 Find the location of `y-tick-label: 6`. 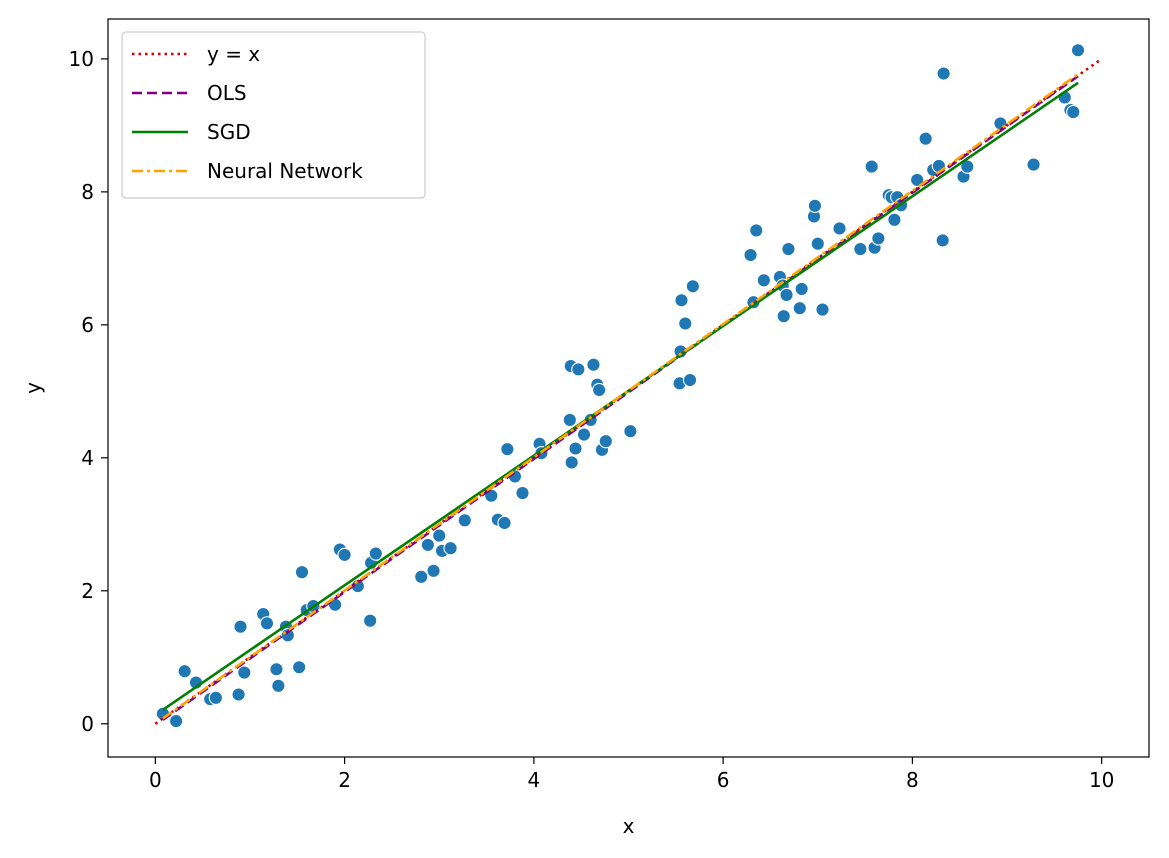

y-tick-label: 6 is located at coordinates (87, 325).